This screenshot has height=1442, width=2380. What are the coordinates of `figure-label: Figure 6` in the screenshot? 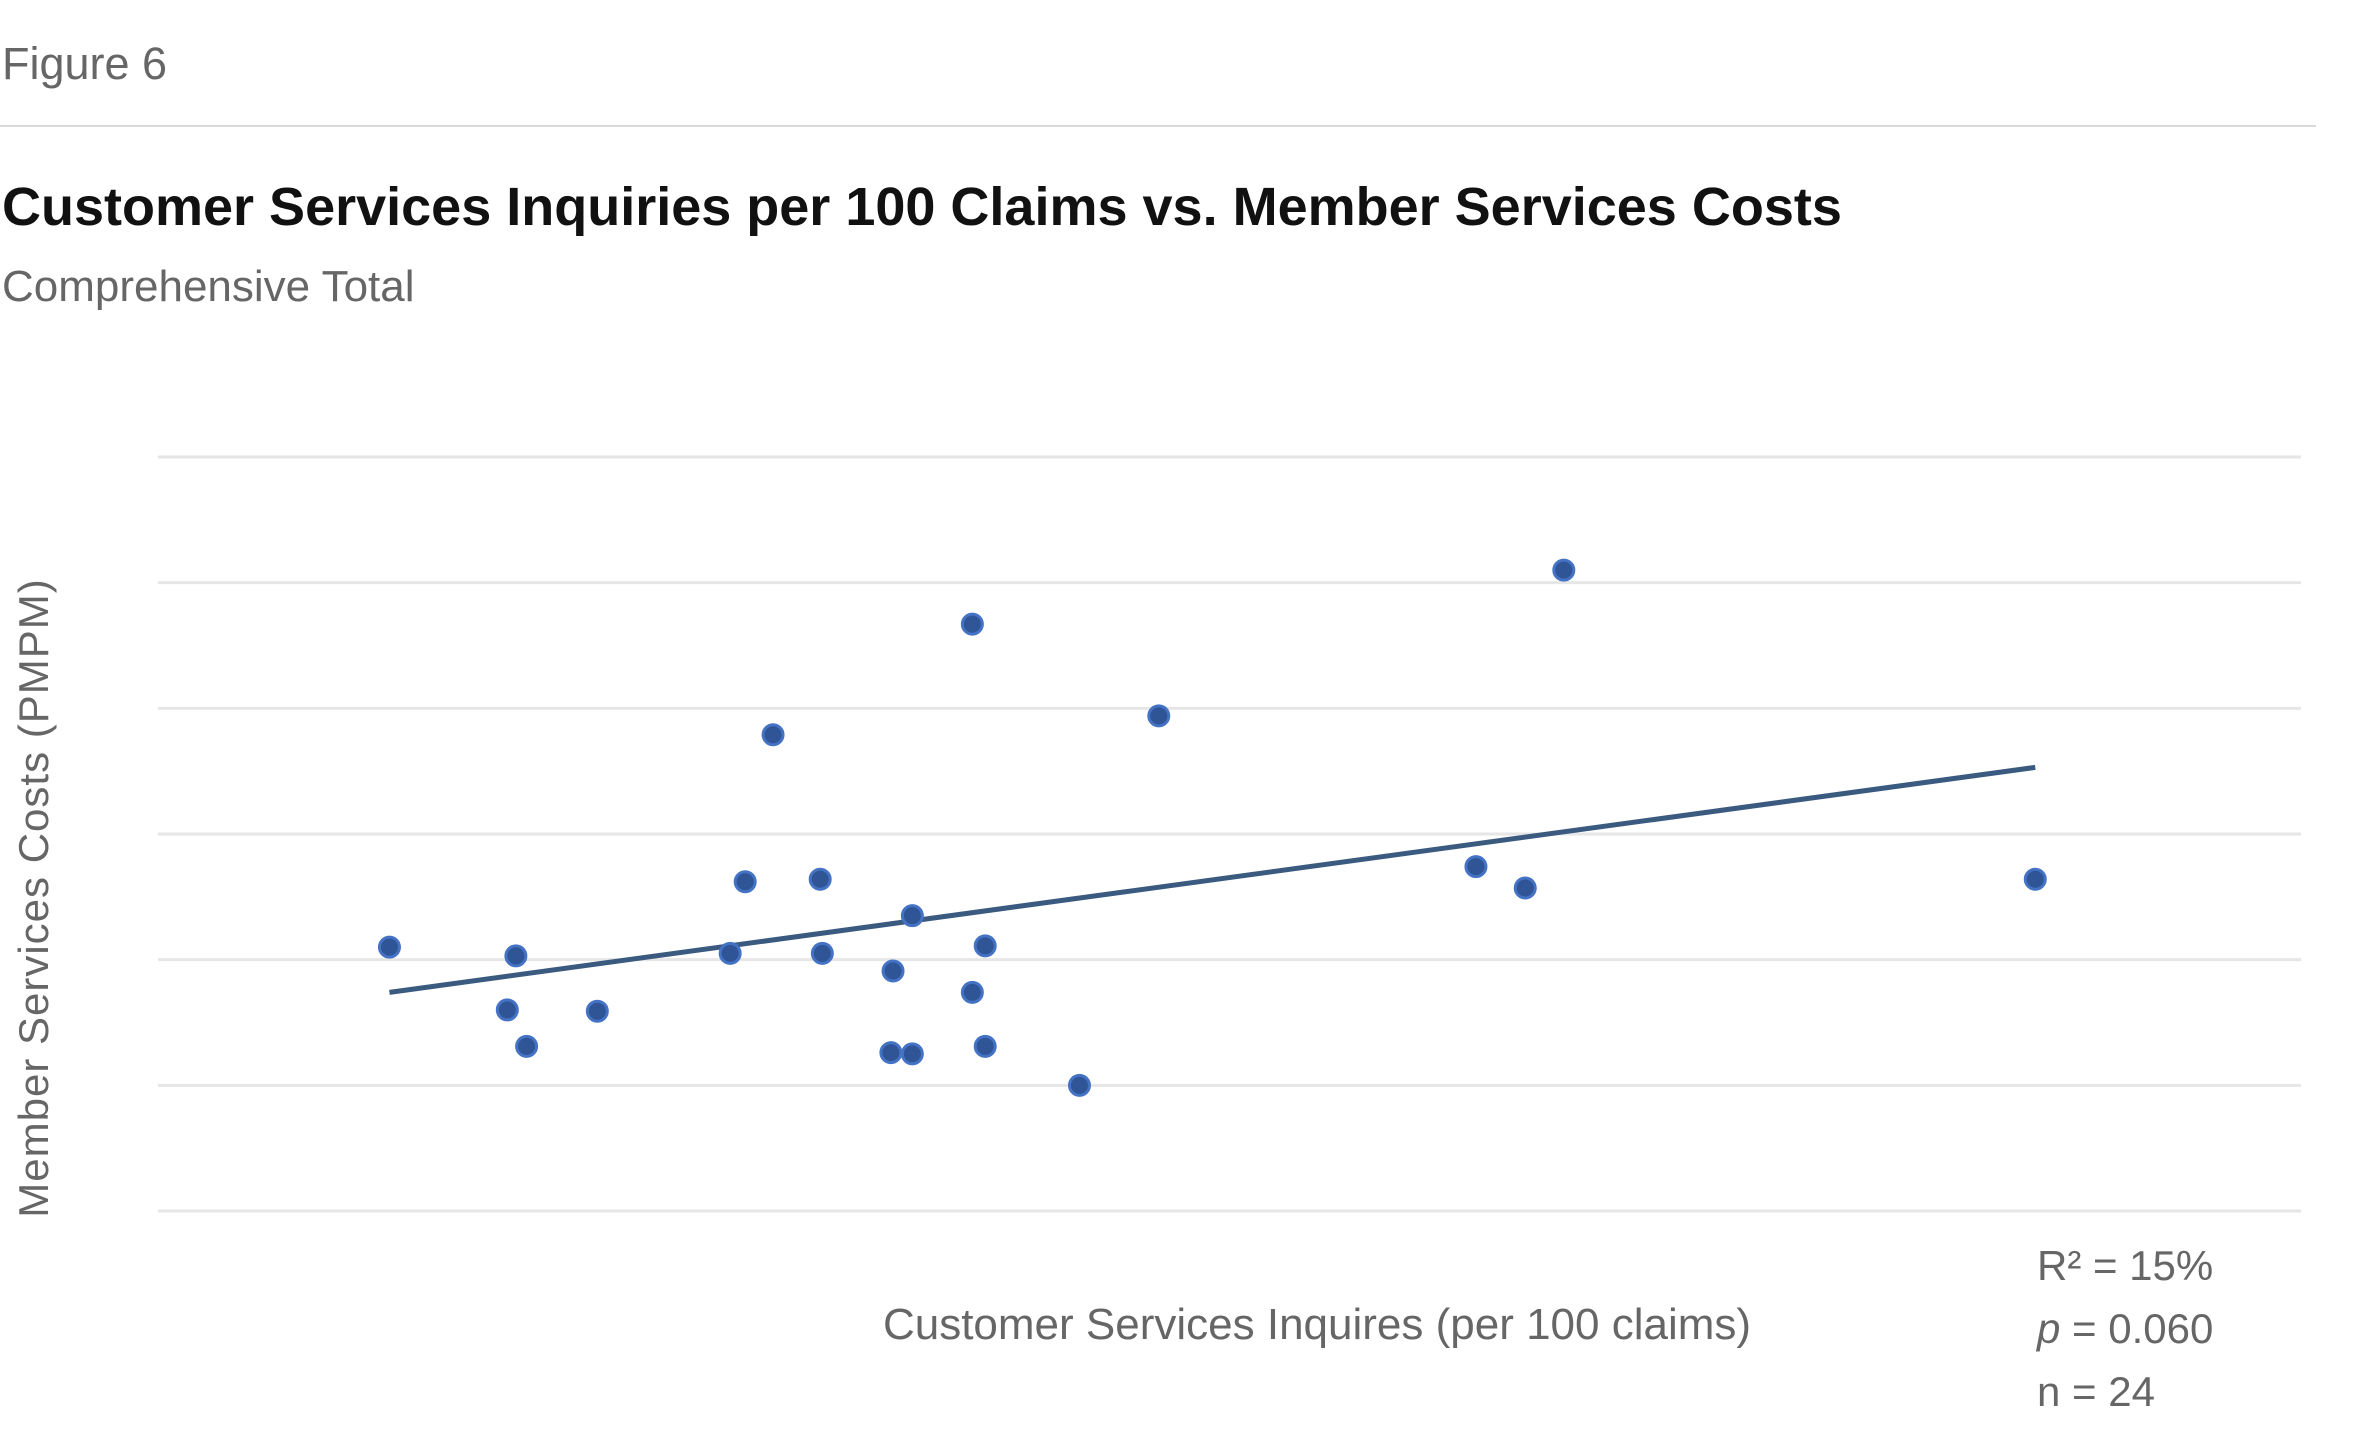 It's located at (85, 63).